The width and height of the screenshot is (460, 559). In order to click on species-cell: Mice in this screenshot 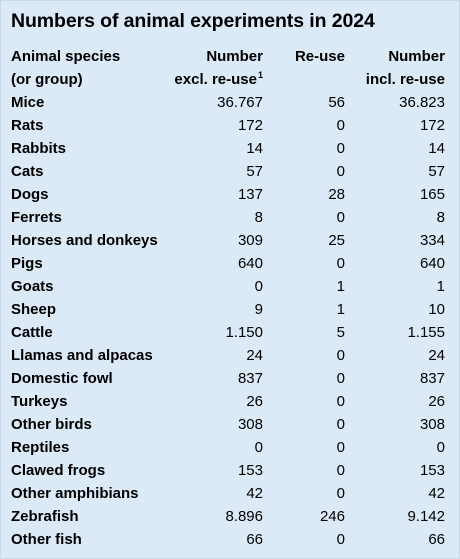, I will do `click(28, 102)`.